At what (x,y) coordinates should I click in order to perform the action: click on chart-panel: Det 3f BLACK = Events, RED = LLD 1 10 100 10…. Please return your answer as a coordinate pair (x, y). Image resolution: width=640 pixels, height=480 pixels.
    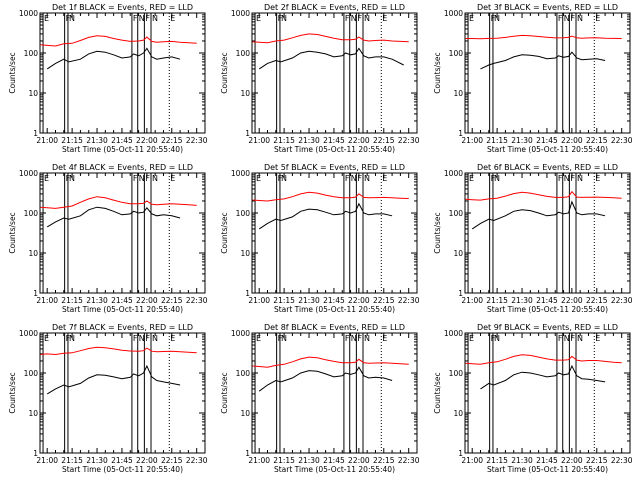
    Looking at the image, I should click on (533, 78).